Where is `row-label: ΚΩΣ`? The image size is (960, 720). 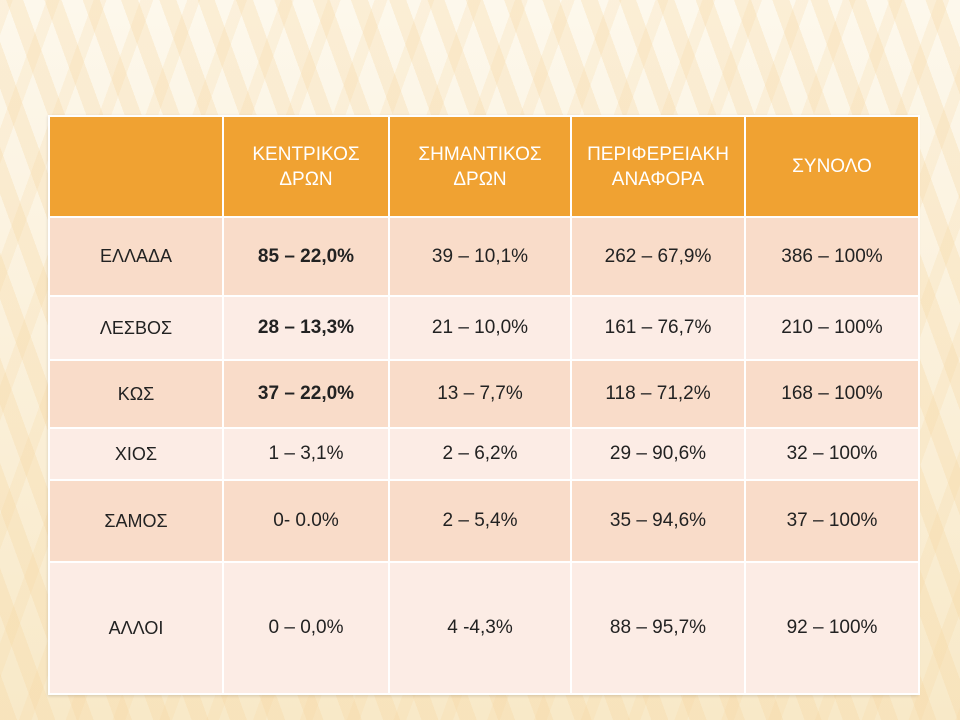 row-label: ΚΩΣ is located at coordinates (136, 394).